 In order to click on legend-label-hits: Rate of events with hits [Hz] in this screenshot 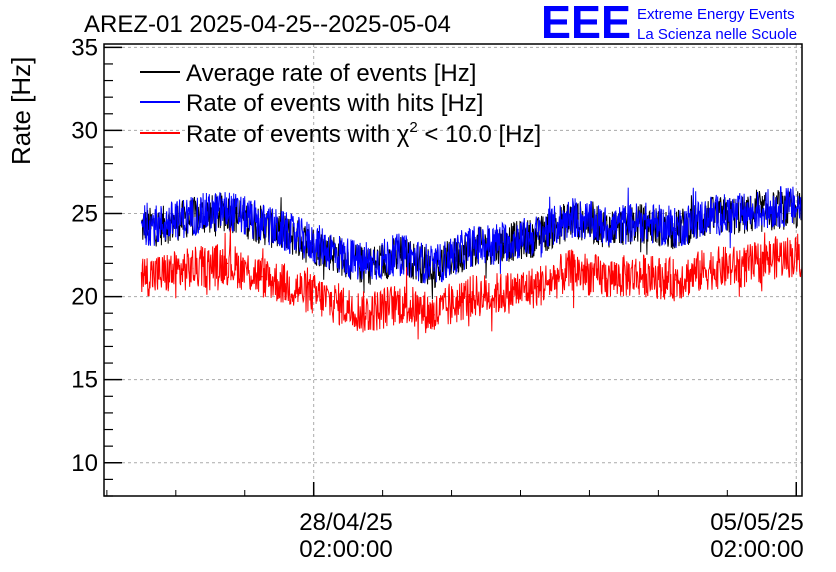, I will do `click(334, 103)`.